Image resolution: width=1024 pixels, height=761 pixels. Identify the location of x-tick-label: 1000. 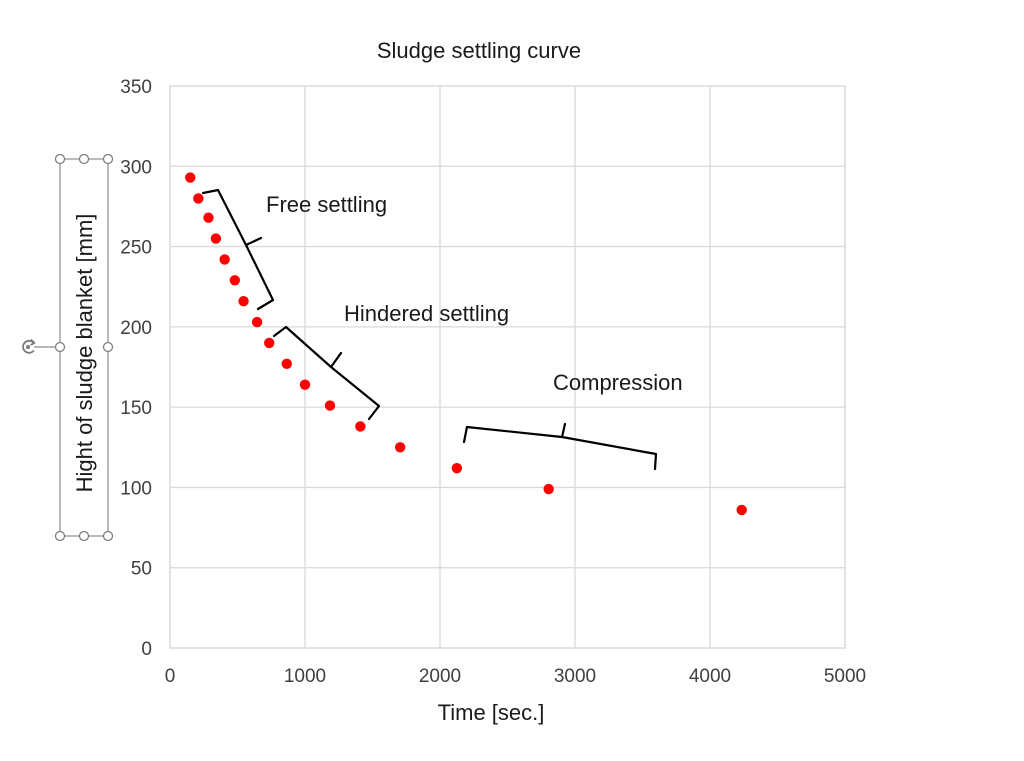
(305, 676).